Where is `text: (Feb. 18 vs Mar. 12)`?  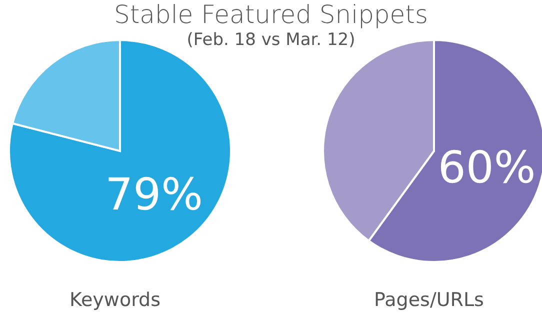 text: (Feb. 18 vs Mar. 12) is located at coordinates (271, 40).